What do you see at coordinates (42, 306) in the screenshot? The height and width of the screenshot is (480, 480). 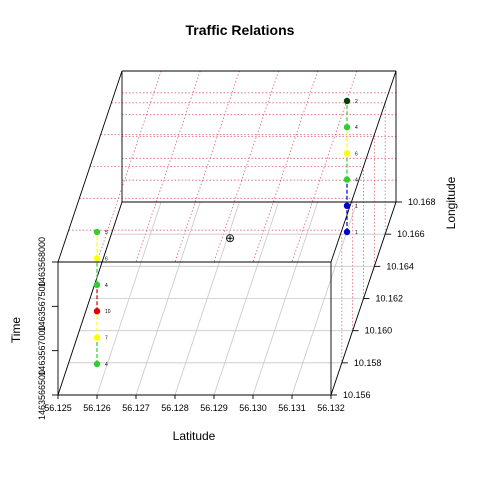 I see `z-tick-label: 1463567500` at bounding box center [42, 306].